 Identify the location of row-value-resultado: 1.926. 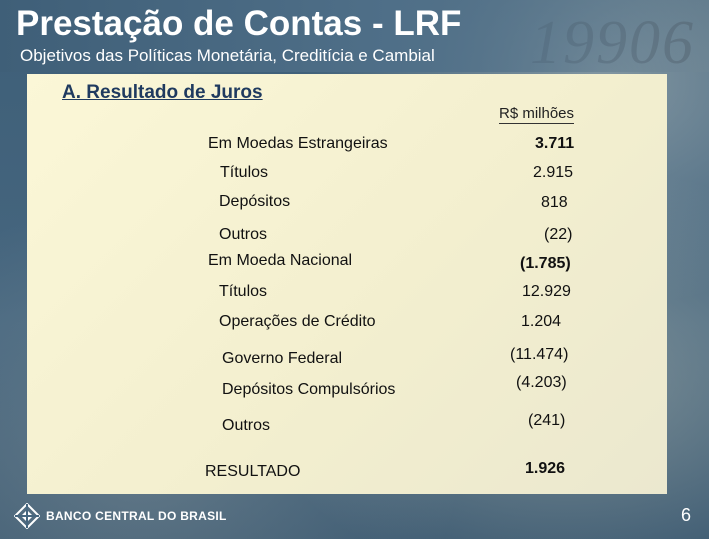
(545, 468).